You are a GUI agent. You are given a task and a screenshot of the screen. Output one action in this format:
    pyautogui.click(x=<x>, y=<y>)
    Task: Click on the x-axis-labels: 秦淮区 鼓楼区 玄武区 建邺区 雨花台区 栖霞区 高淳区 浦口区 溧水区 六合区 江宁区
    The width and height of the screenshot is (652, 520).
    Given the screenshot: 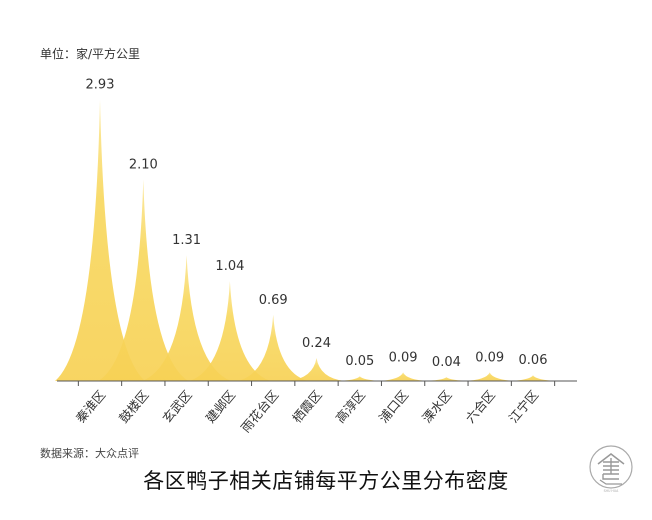 What is the action you would take?
    pyautogui.click(x=307, y=411)
    